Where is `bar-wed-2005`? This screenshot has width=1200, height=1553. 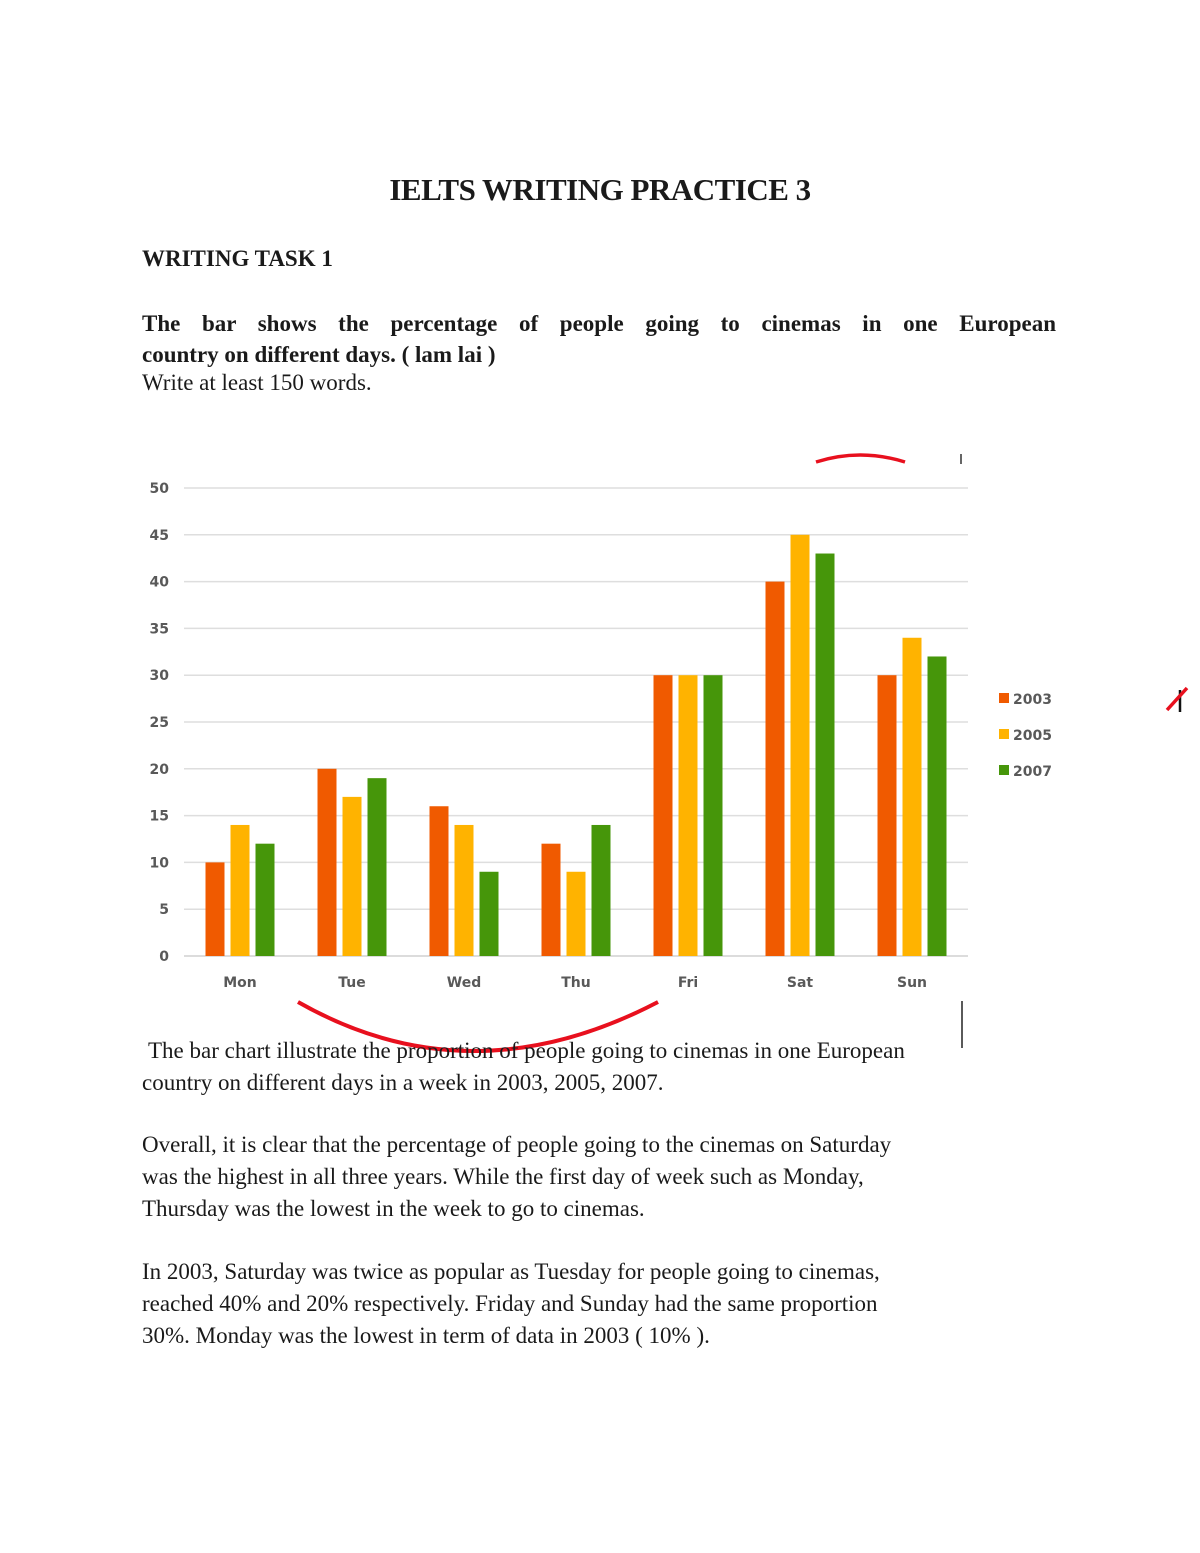 bar-wed-2005 is located at coordinates (464, 890).